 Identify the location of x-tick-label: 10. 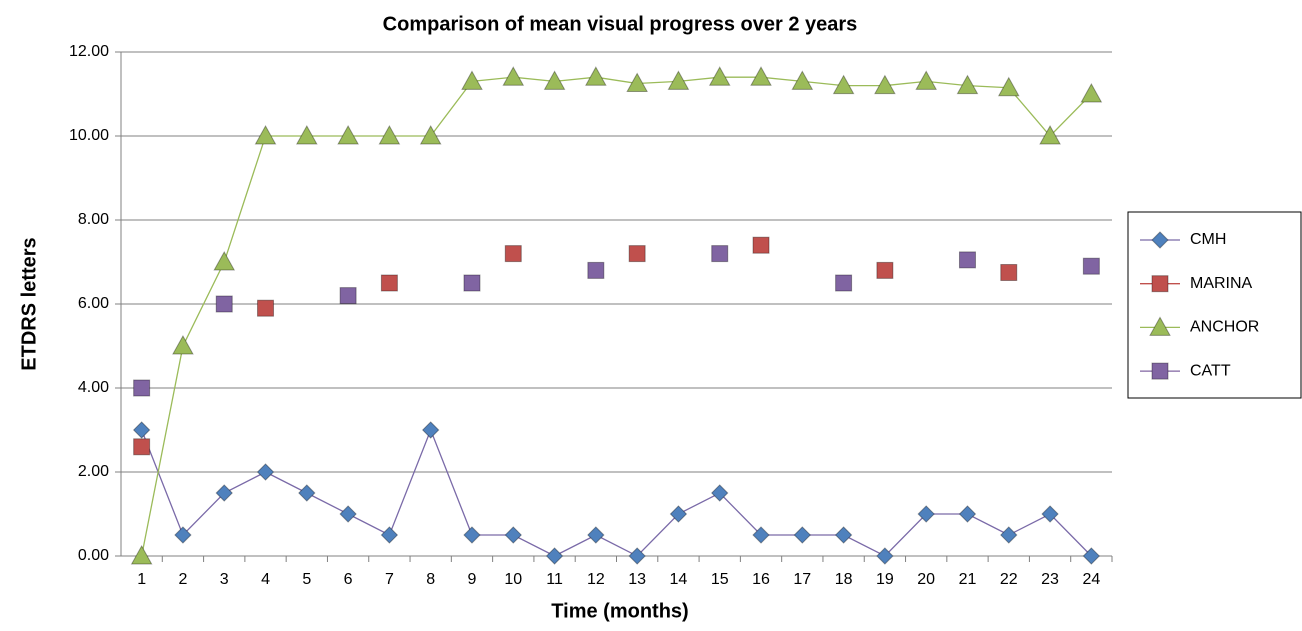
(513, 579).